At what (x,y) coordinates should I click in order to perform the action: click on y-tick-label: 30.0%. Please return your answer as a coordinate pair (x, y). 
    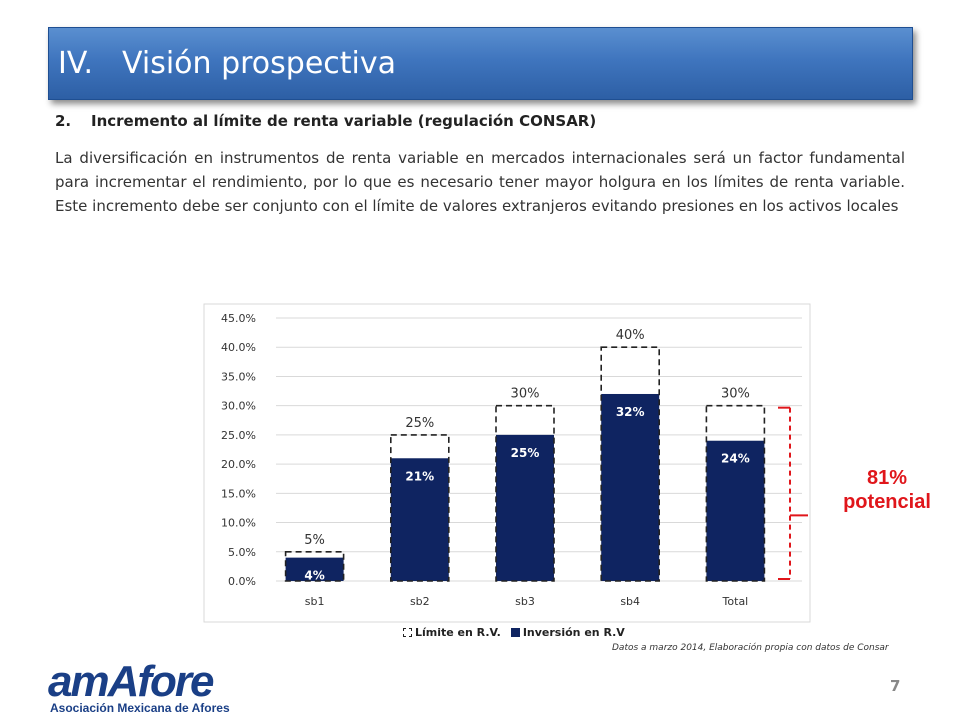
    Looking at the image, I should click on (238, 406).